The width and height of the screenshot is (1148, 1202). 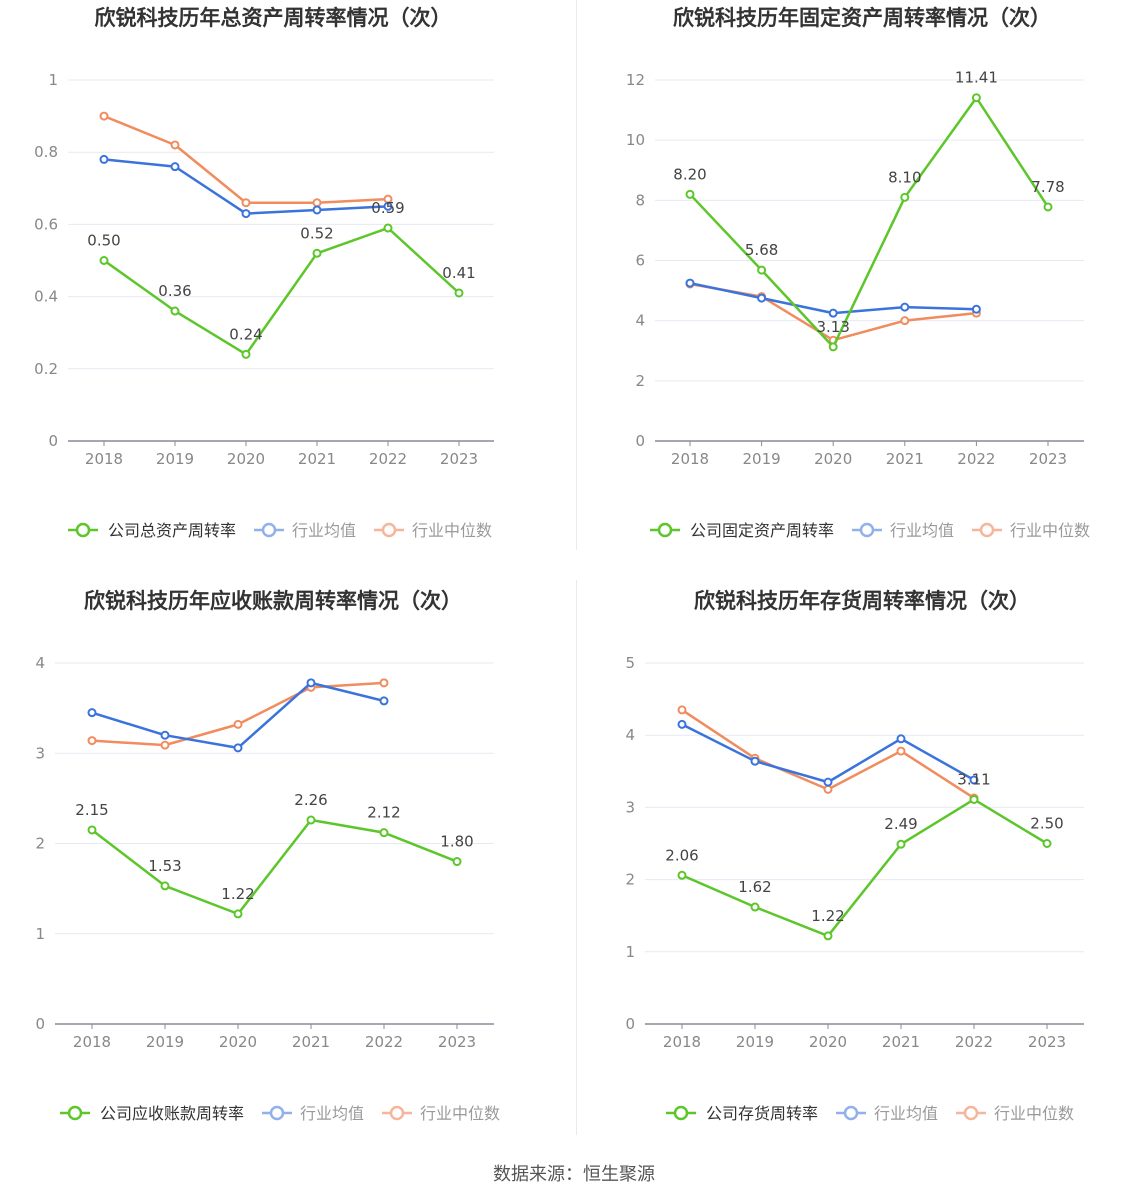 What do you see at coordinates (152, 1113) in the screenshot?
I see `legend-item-company: 公司应收账款周转率` at bounding box center [152, 1113].